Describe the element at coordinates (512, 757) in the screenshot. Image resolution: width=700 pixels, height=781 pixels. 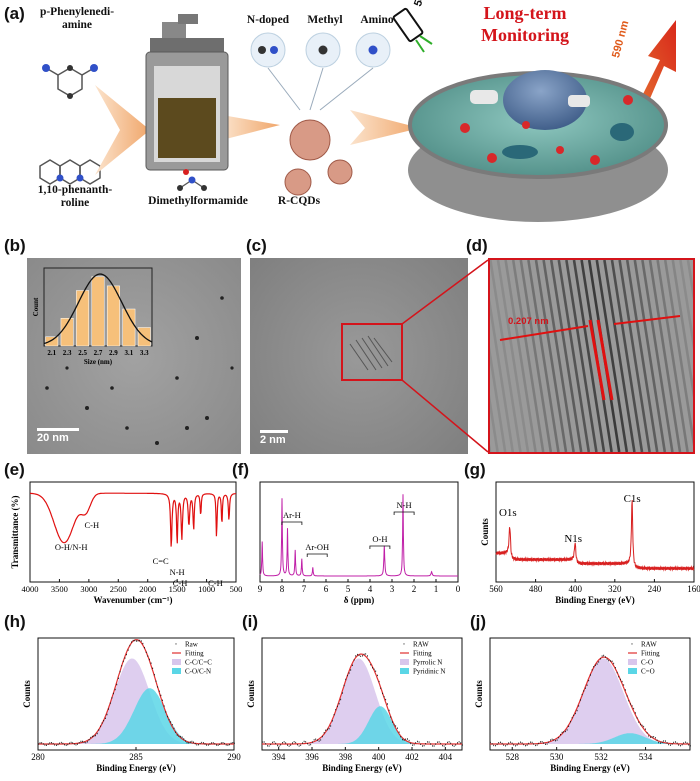
I see `j-tick-label: 528` at that location.